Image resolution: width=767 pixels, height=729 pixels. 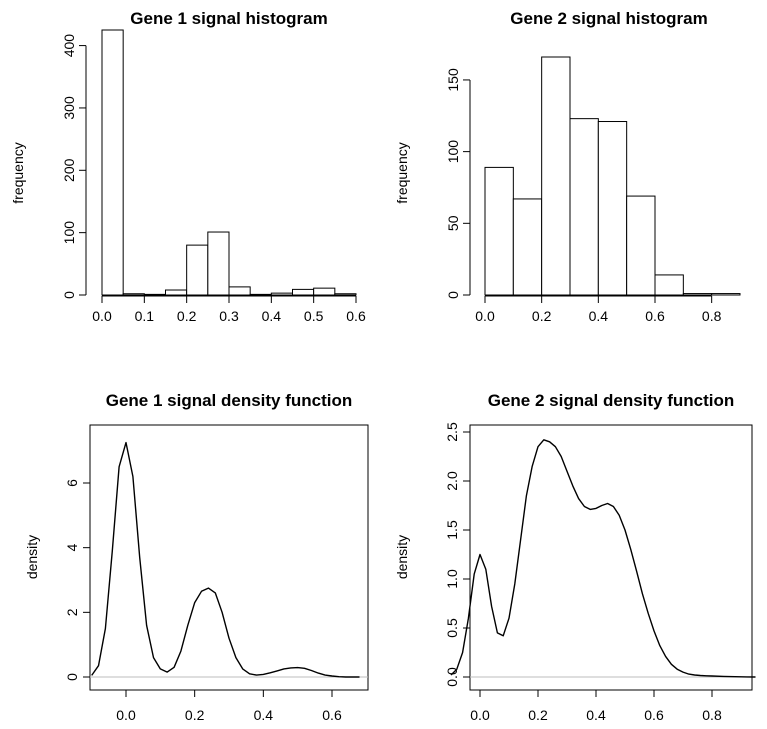 What do you see at coordinates (69, 108) in the screenshot?
I see `y-tick-label: 300` at bounding box center [69, 108].